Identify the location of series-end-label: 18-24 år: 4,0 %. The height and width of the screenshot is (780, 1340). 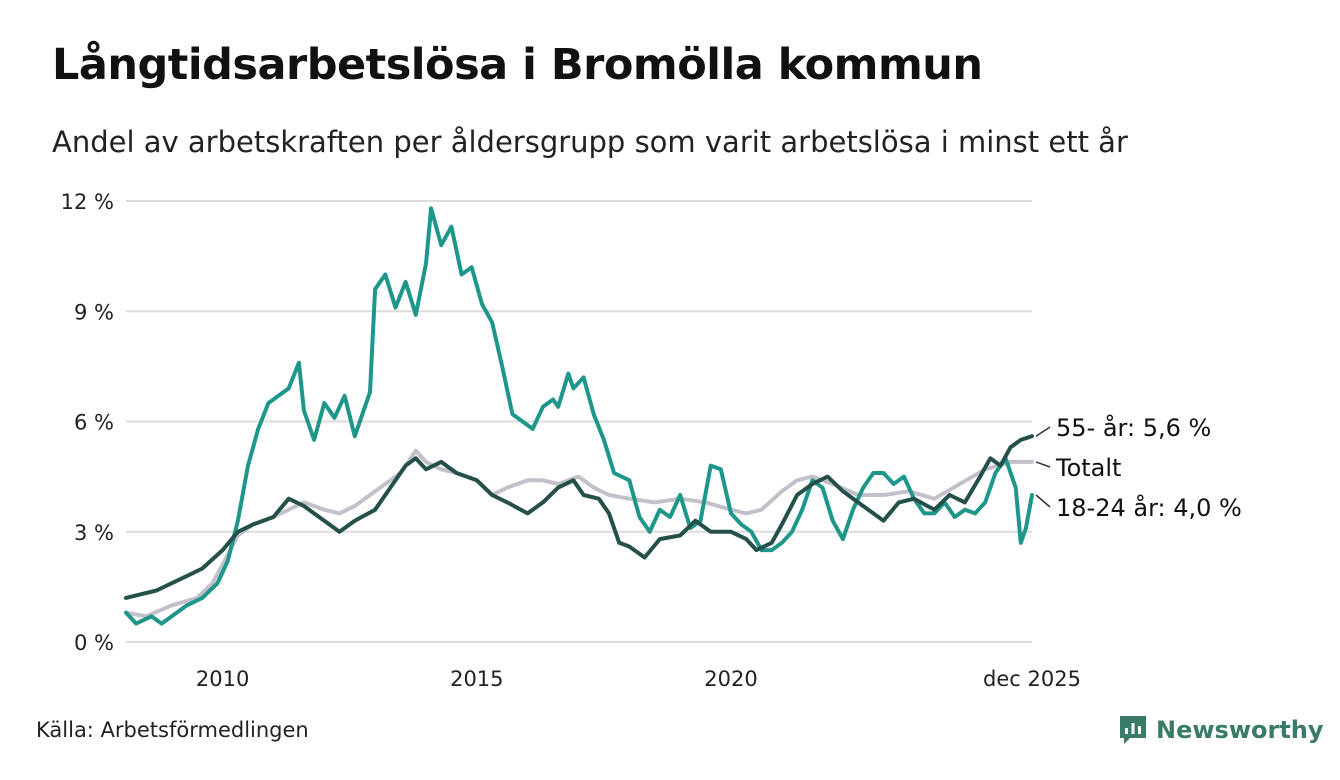
(1149, 507).